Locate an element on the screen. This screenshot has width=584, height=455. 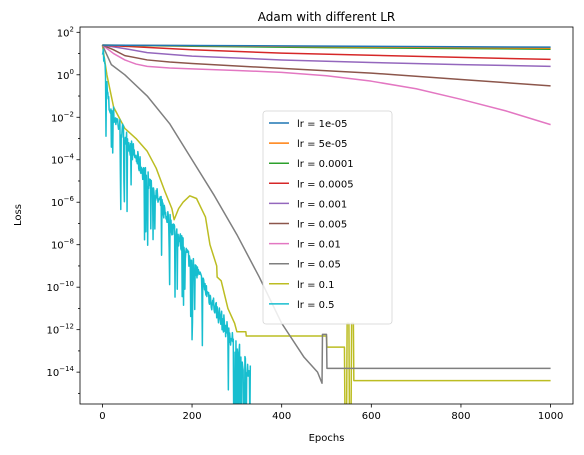
y-axis: 10² 10⁰ 10⁻² 10⁻⁴ 10⁻⁶ 10⁻⁸ 10⁻¹⁰ 10⁻¹² 10⁻¹⁴ is located at coordinates (63, 209).